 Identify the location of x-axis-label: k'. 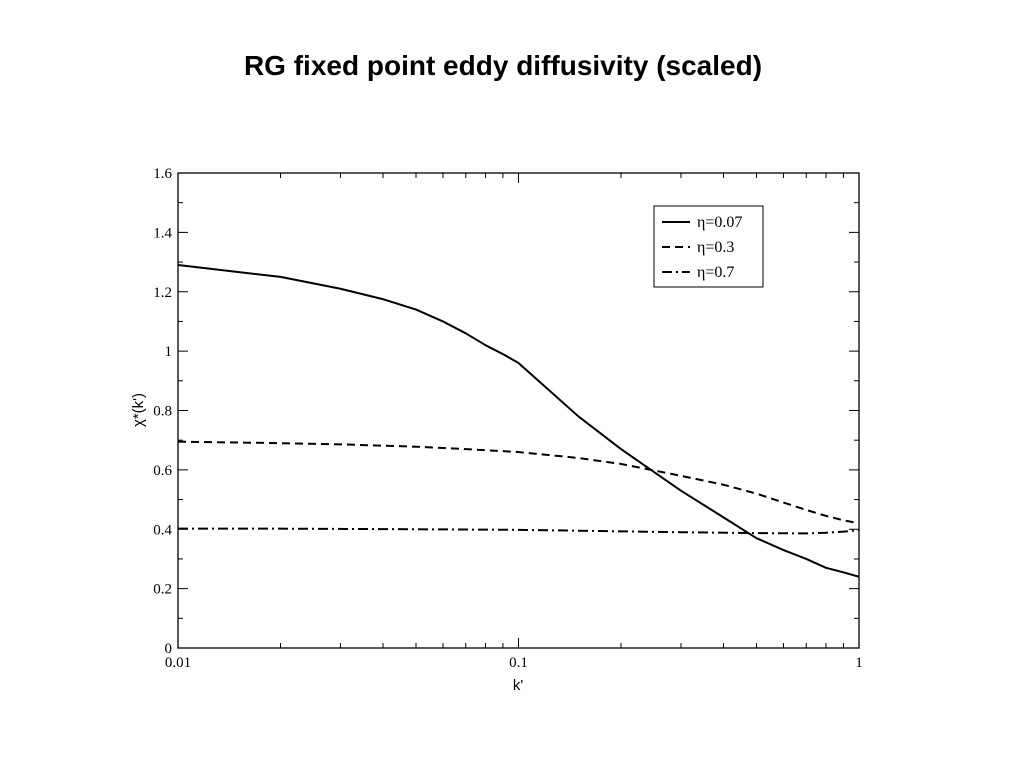
(518, 685).